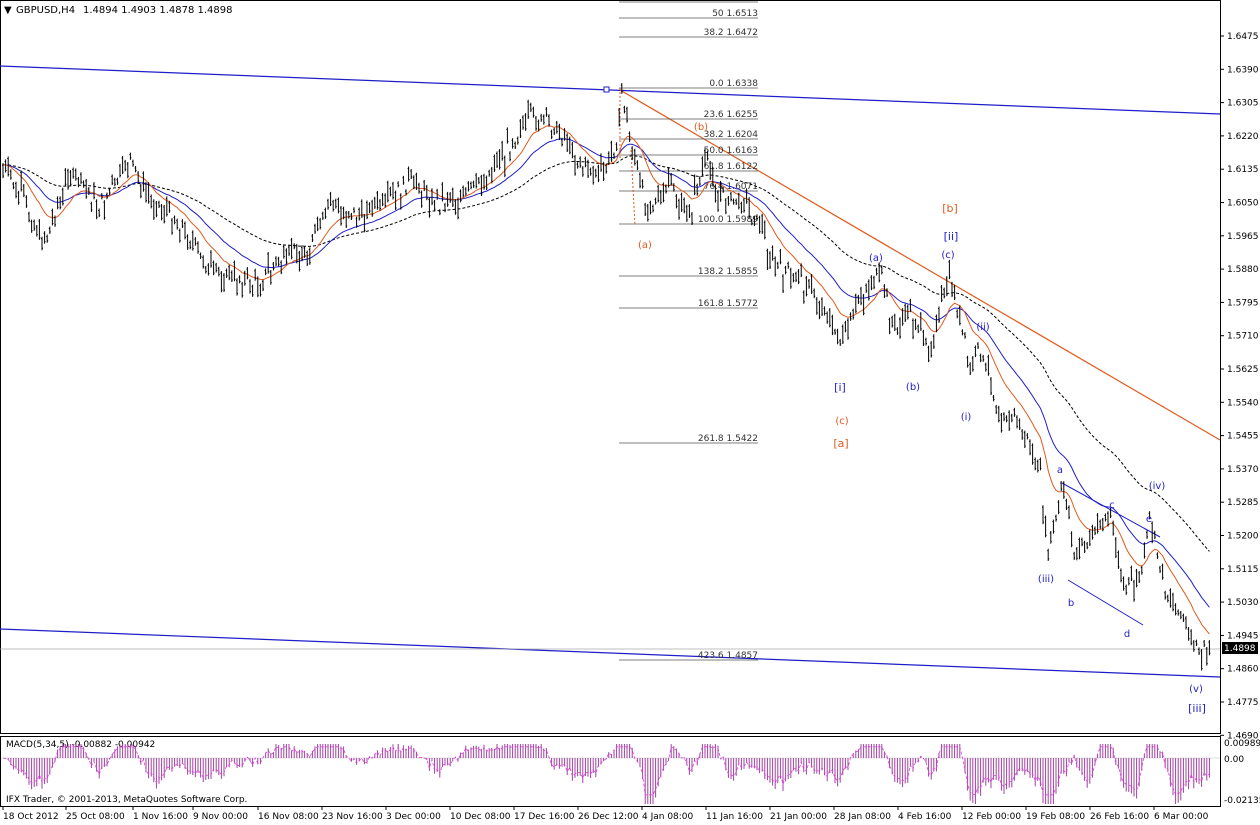 Image resolution: width=1260 pixels, height=825 pixels. I want to click on time-tick-label: 10 Dec 08:00, so click(480, 817).